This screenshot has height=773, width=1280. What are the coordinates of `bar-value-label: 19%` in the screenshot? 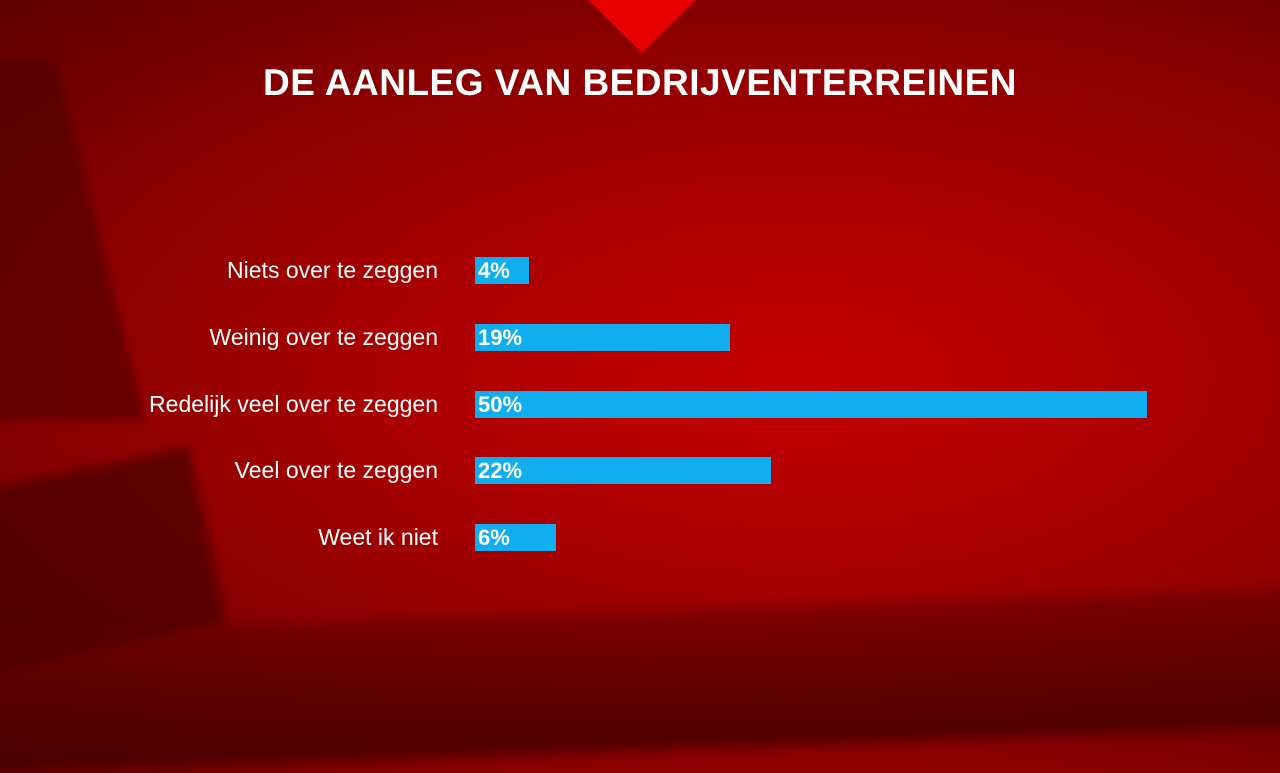 It's located at (500, 337).